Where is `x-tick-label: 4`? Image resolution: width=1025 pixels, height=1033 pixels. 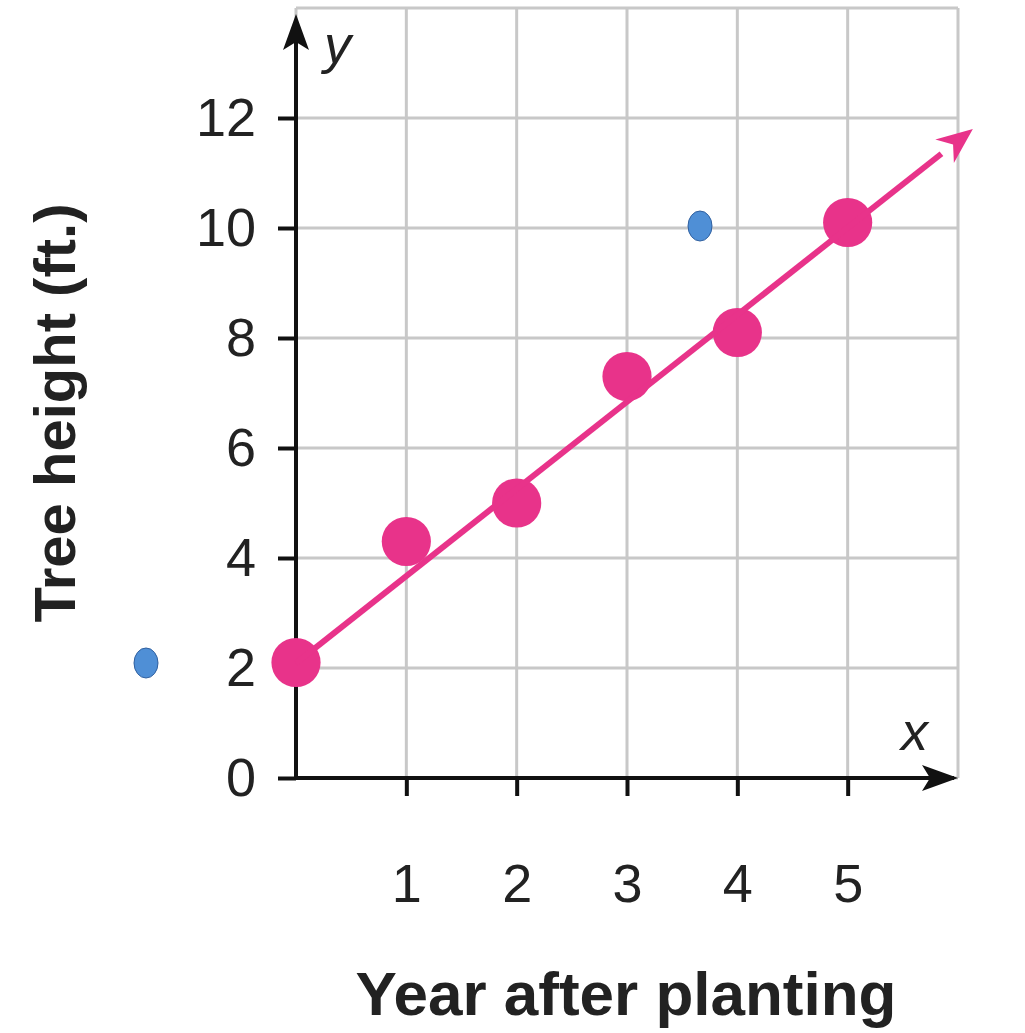
x-tick-label: 4 is located at coordinates (737, 883).